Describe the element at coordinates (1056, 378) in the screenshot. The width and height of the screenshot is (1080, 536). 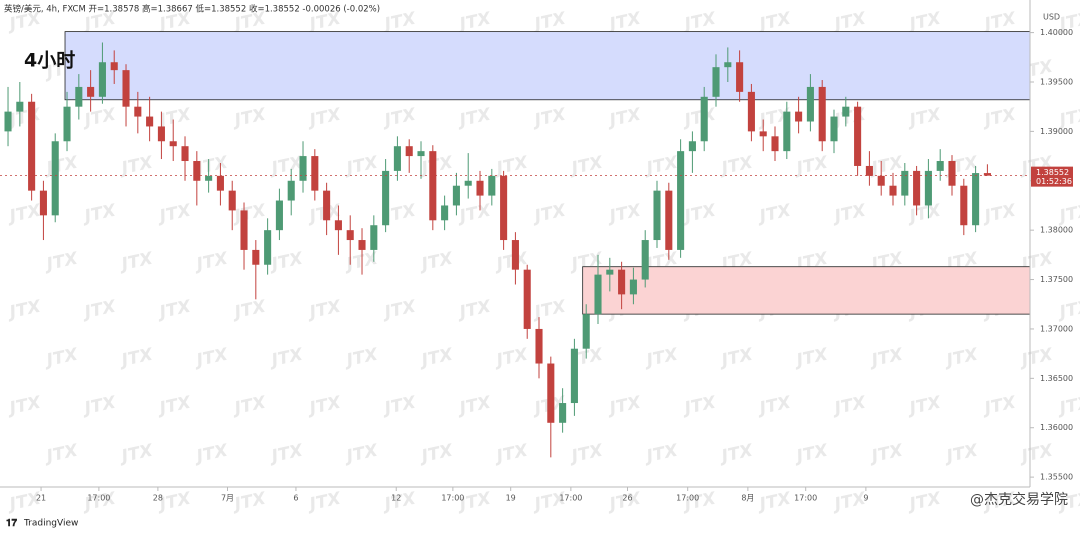
I see `y-tick-label: 1.36500` at that location.